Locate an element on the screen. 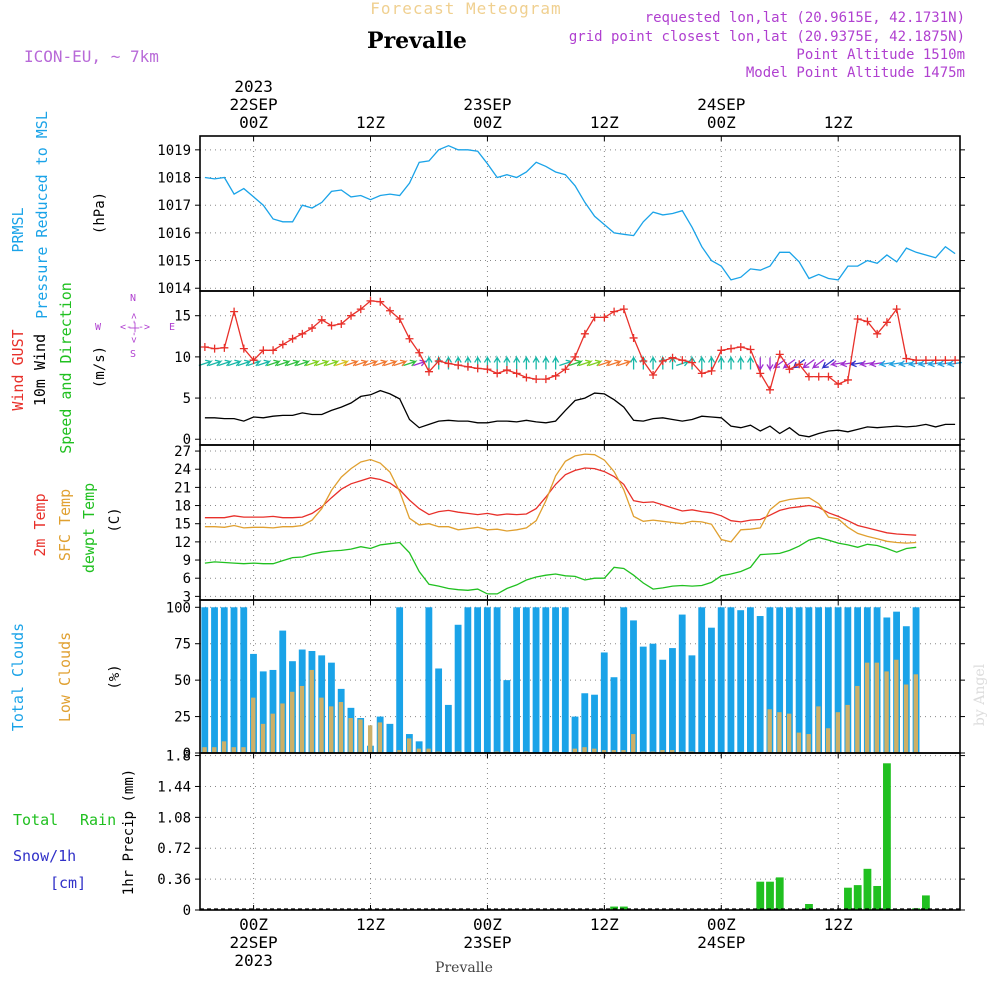 The height and width of the screenshot is (1000, 1000). y-tick-label: 100 is located at coordinates (178, 608).